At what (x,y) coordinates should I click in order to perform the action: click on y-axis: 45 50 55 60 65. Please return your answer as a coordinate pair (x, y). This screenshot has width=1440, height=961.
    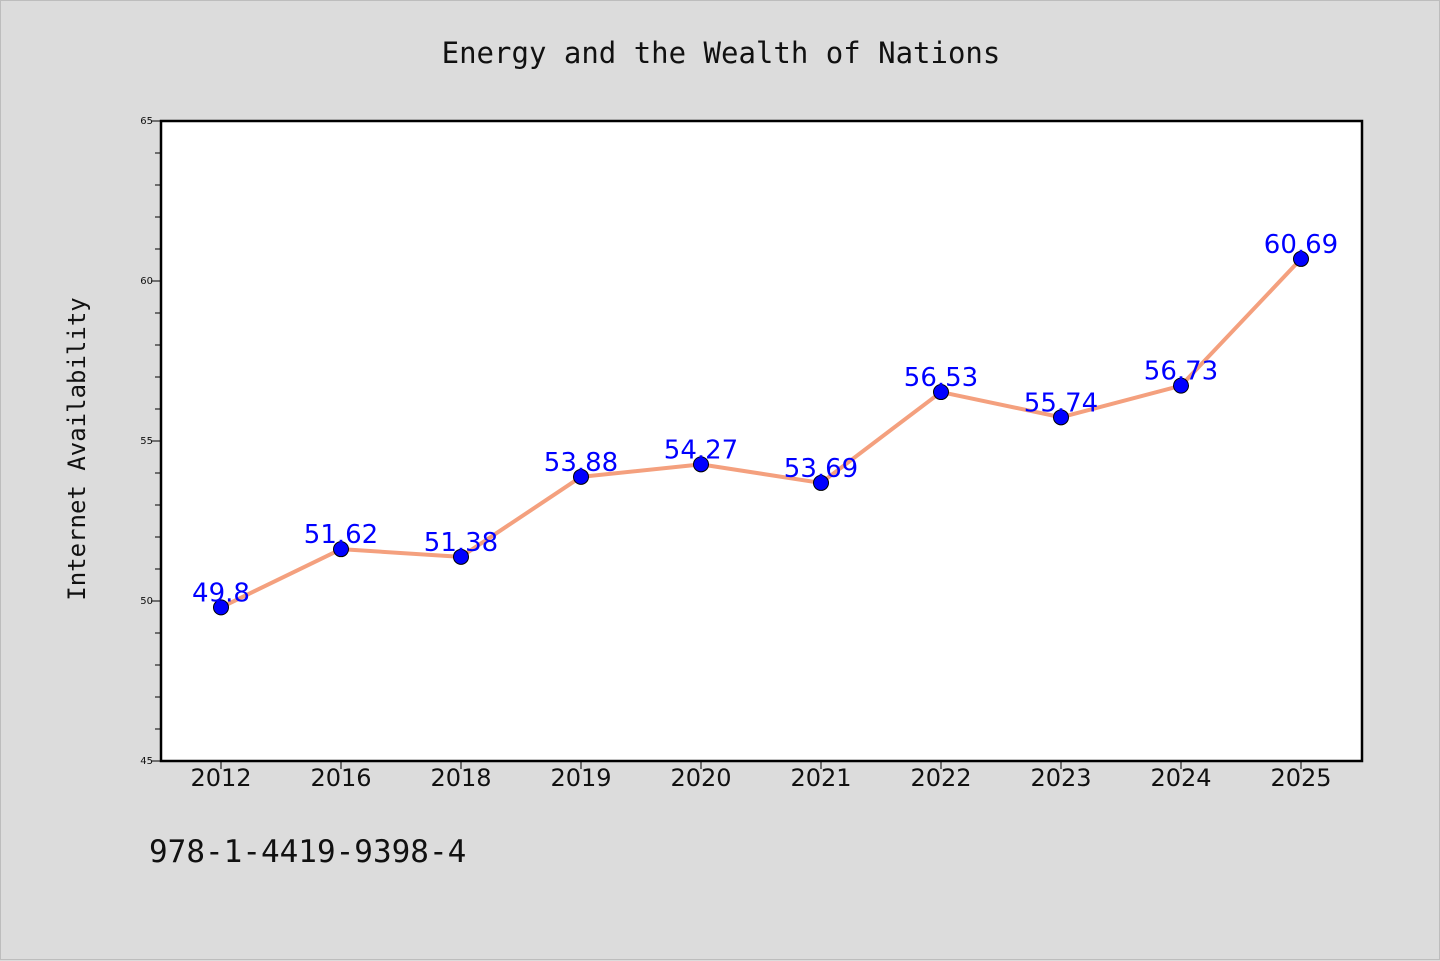
    Looking at the image, I should click on (150, 441).